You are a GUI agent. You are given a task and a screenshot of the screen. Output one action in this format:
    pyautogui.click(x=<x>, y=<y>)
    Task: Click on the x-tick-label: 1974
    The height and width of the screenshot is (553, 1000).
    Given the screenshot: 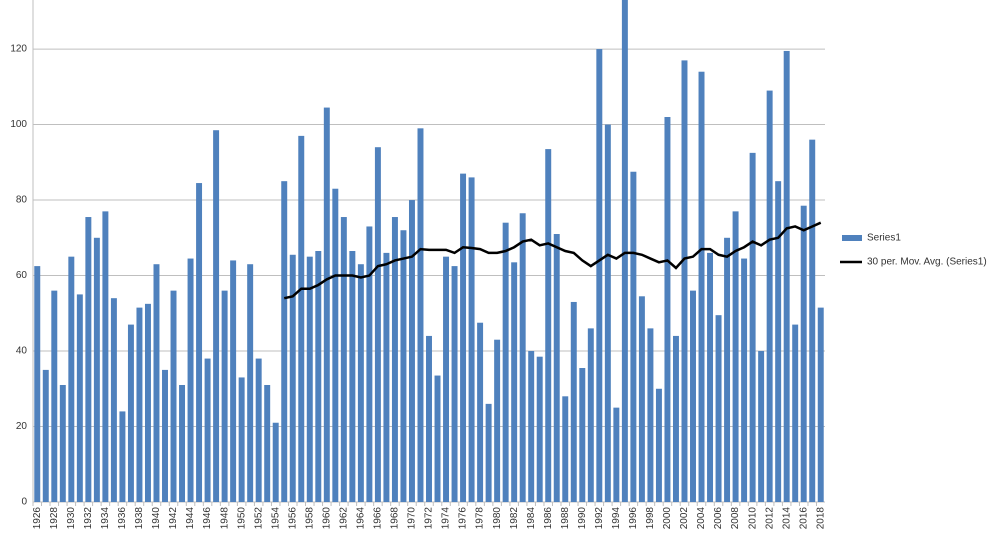 What is the action you would take?
    pyautogui.click(x=446, y=518)
    